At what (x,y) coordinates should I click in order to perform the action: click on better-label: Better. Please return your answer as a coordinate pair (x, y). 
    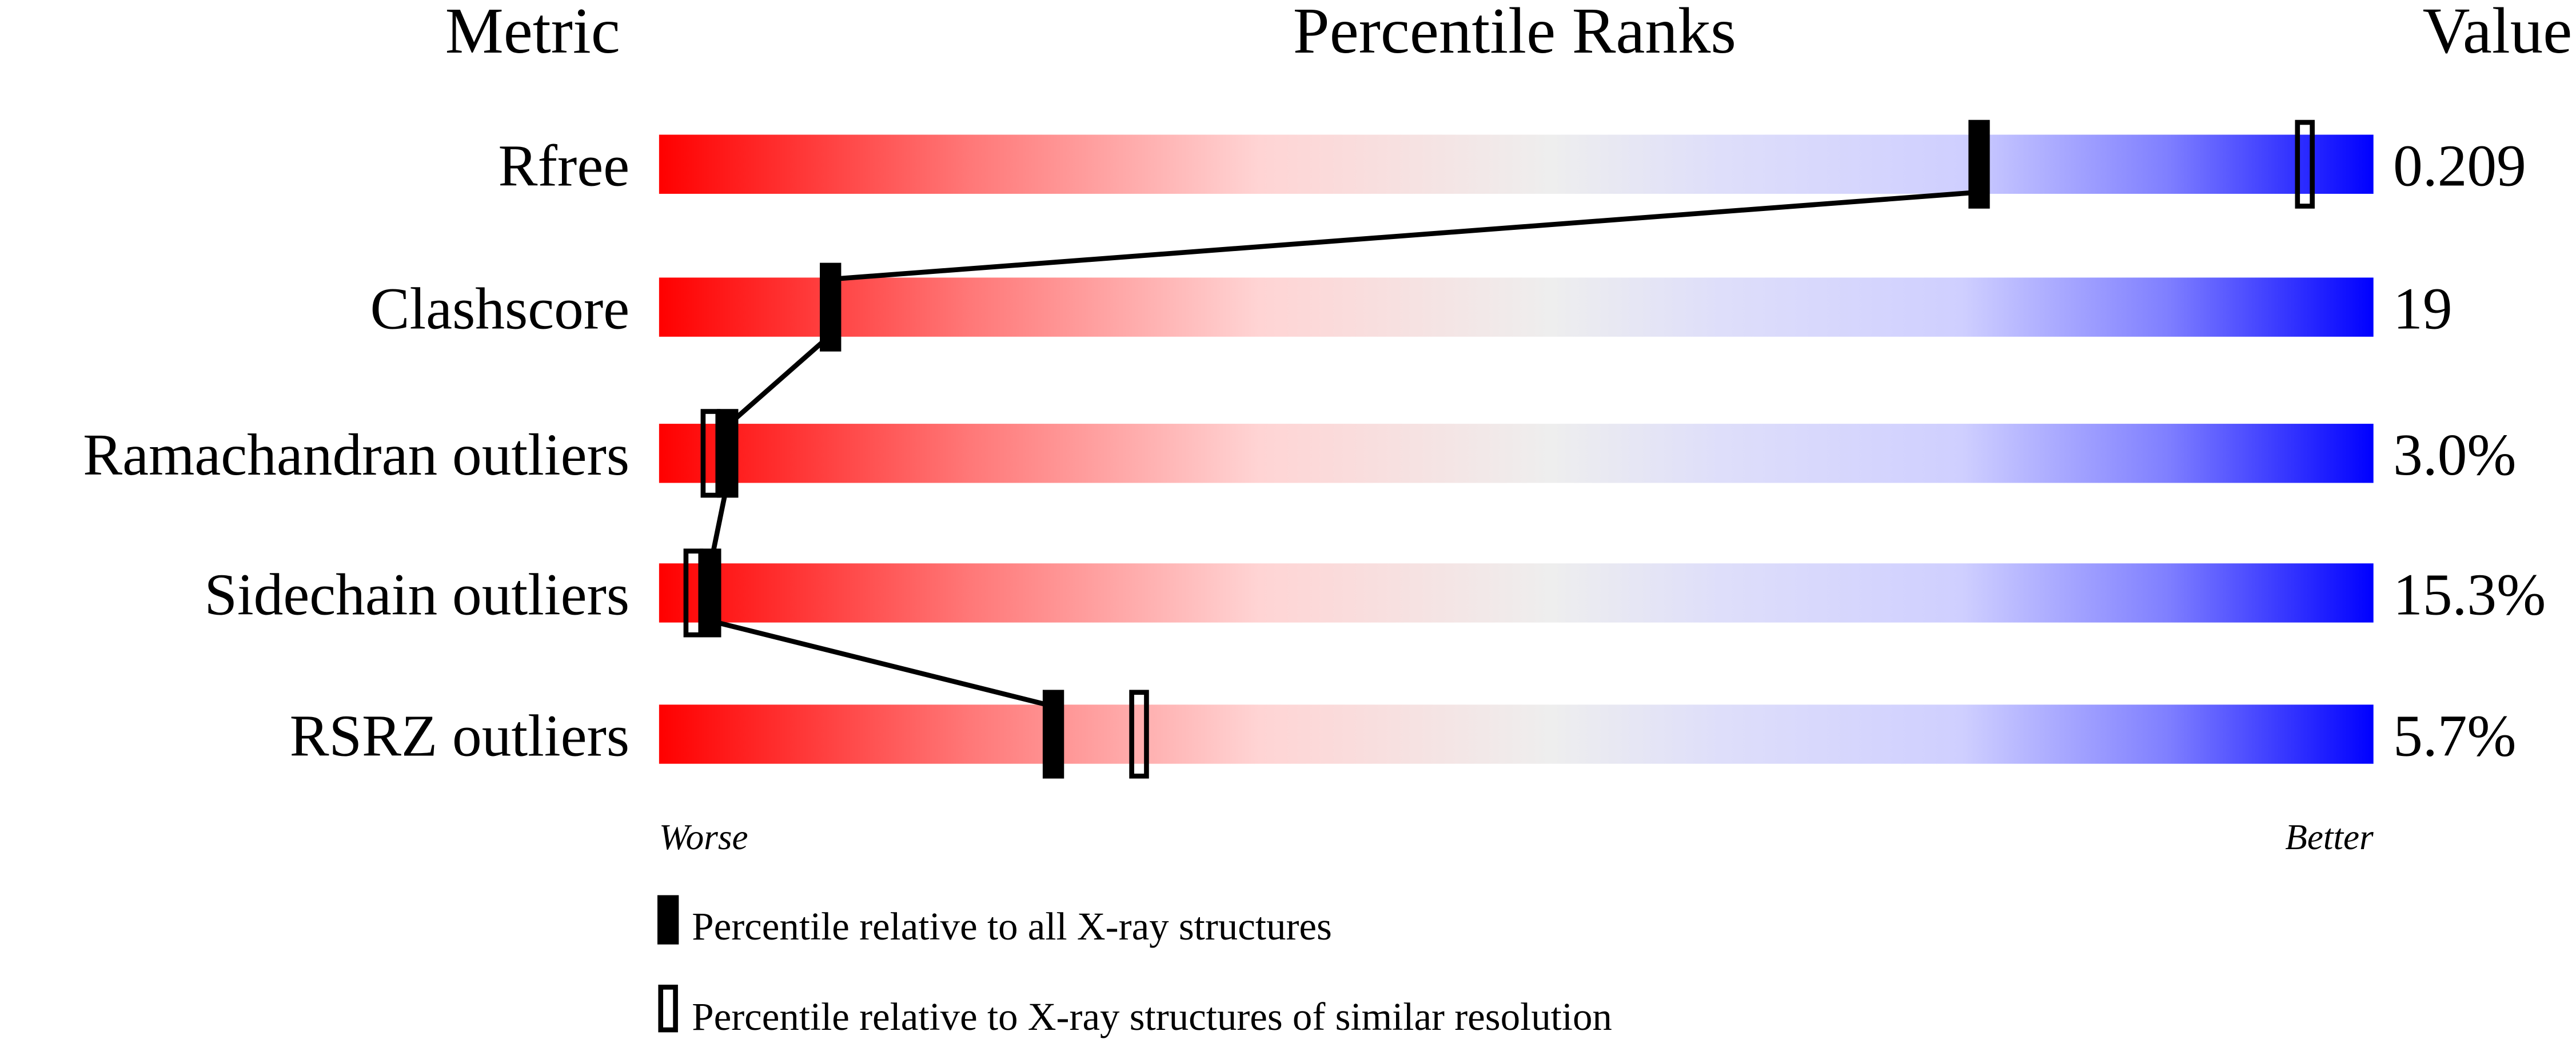
    Looking at the image, I should click on (2329, 837).